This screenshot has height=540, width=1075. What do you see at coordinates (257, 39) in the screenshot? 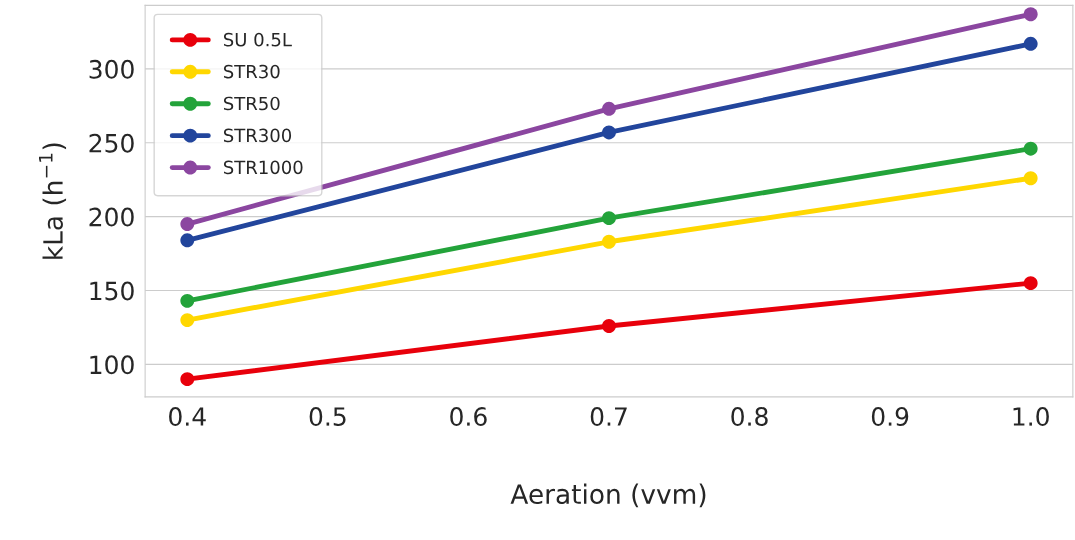
I see `legend-label: SU 0.5L` at bounding box center [257, 39].